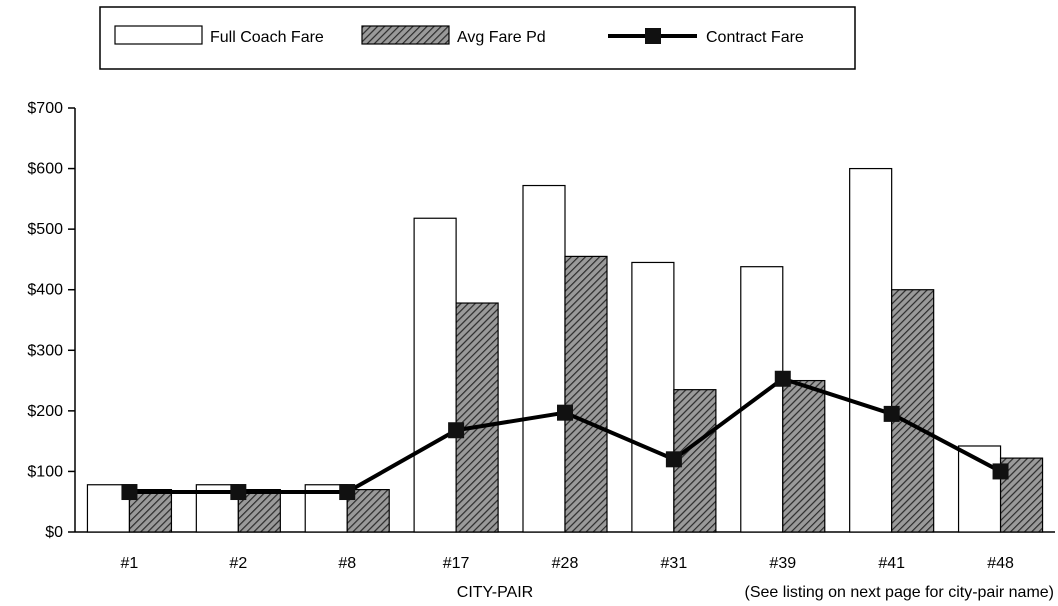  I want to click on y-tick-label: $0, so click(54, 532).